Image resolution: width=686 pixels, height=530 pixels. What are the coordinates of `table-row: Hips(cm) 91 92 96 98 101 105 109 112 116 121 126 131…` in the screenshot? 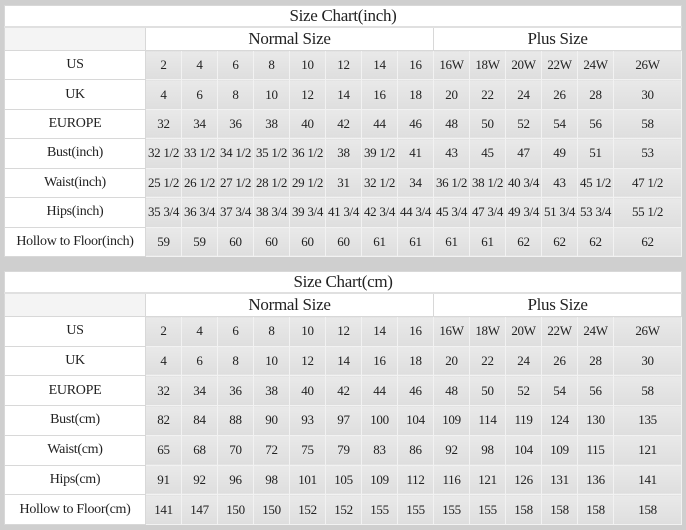 It's located at (343, 480).